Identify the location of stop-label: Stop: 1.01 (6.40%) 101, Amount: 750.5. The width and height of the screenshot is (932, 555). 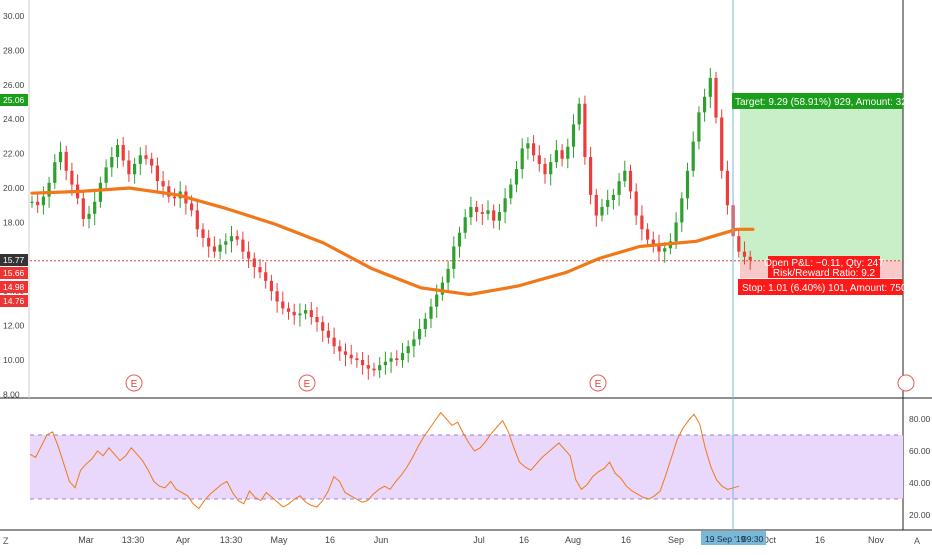
(828, 288).